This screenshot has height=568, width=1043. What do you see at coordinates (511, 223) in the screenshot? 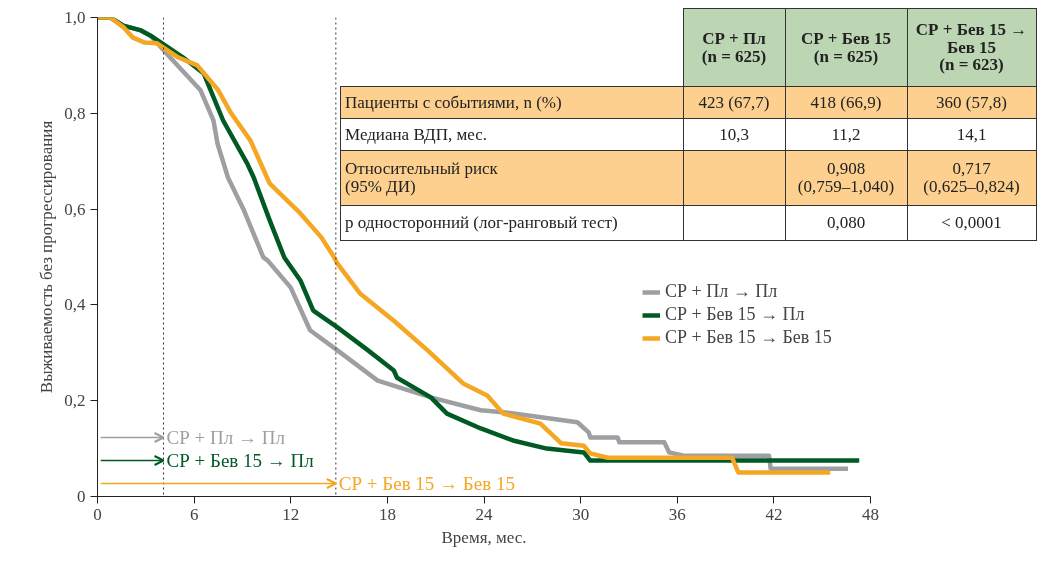
I see `annotation: p односторонний (лог-ранговый тест)` at bounding box center [511, 223].